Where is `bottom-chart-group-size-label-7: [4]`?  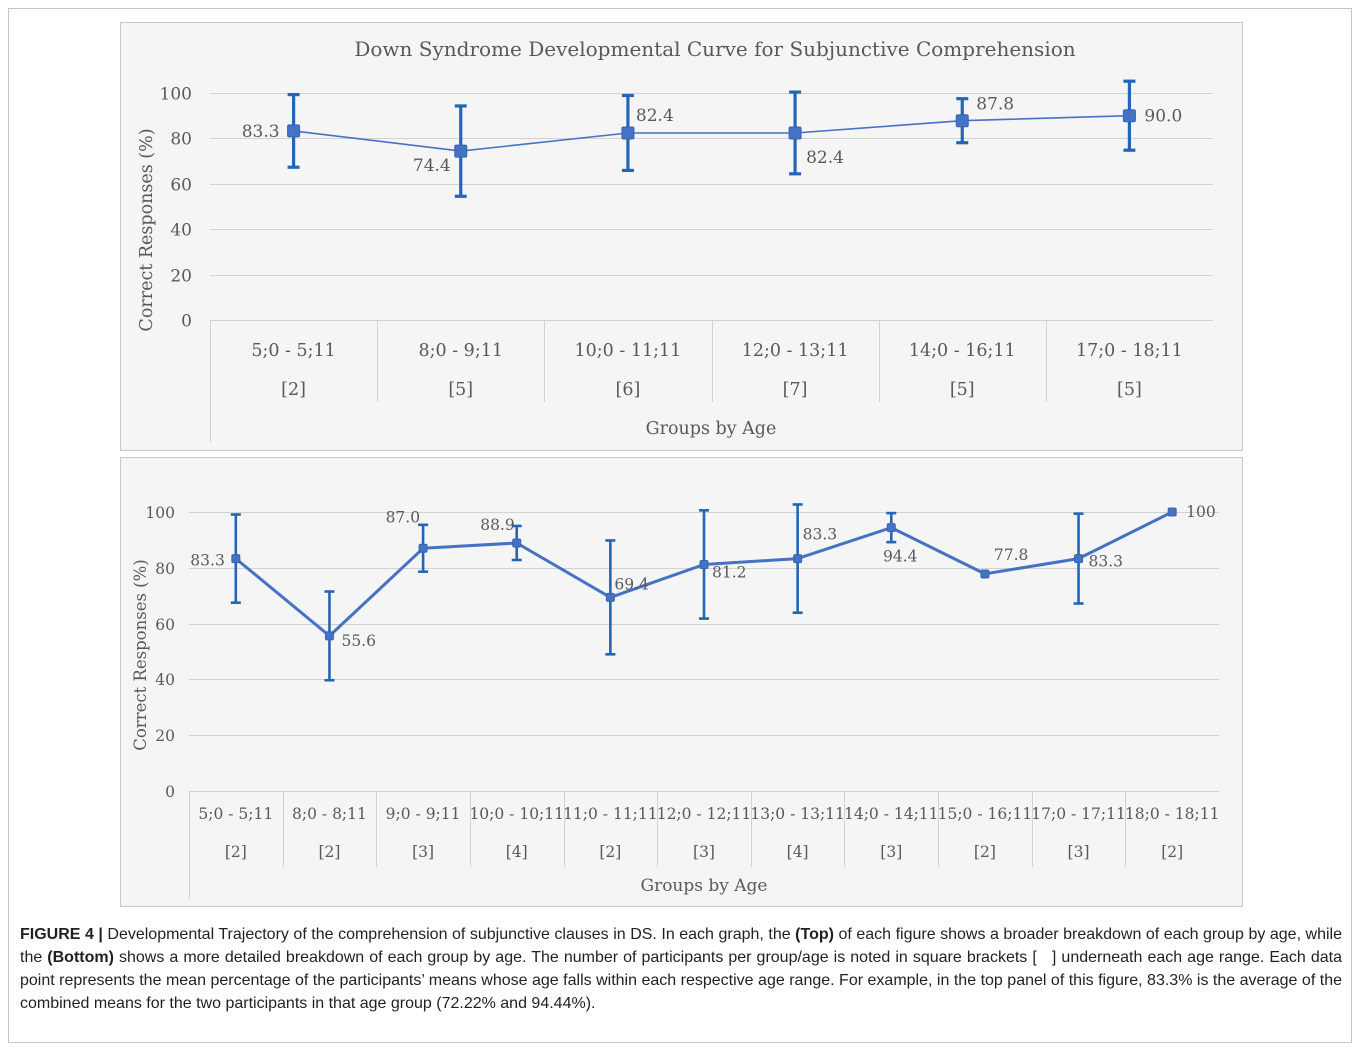
bottom-chart-group-size-label-7: [4] is located at coordinates (798, 852).